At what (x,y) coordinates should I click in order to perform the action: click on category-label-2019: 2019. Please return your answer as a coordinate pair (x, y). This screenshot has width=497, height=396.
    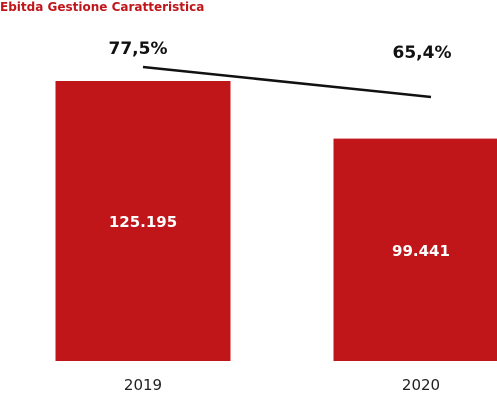
    Looking at the image, I should click on (143, 385).